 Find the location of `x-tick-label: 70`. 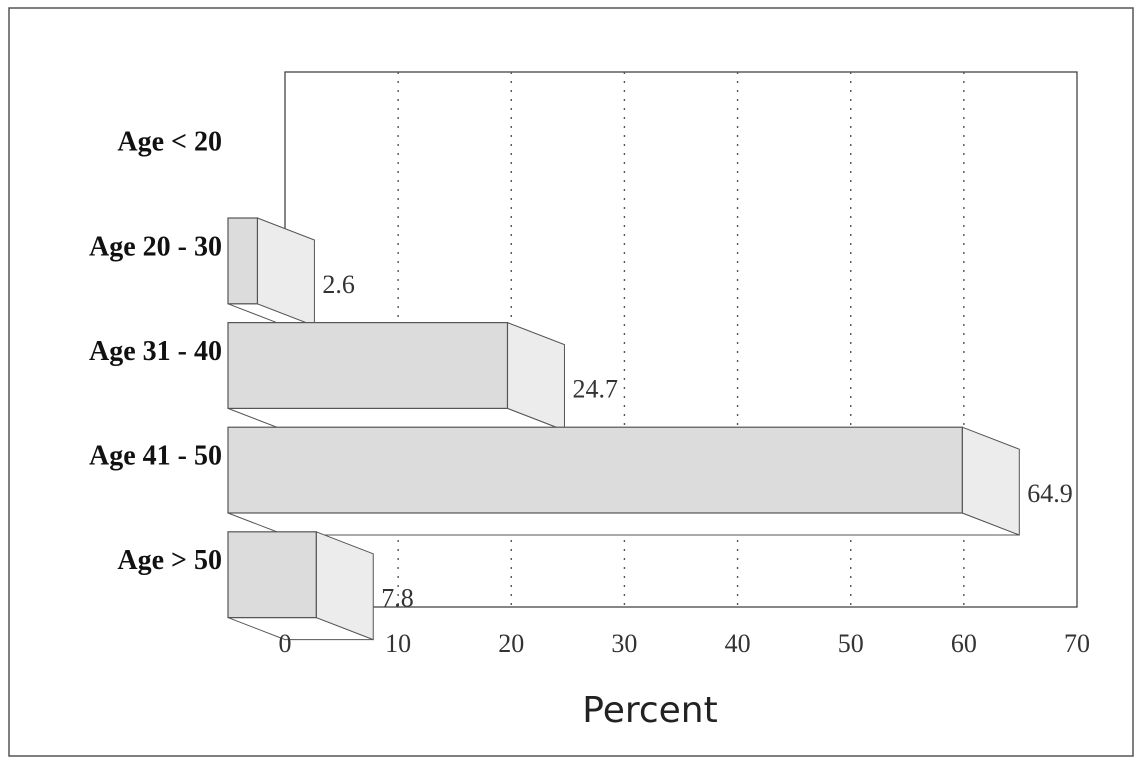

x-tick-label: 70 is located at coordinates (1077, 643).